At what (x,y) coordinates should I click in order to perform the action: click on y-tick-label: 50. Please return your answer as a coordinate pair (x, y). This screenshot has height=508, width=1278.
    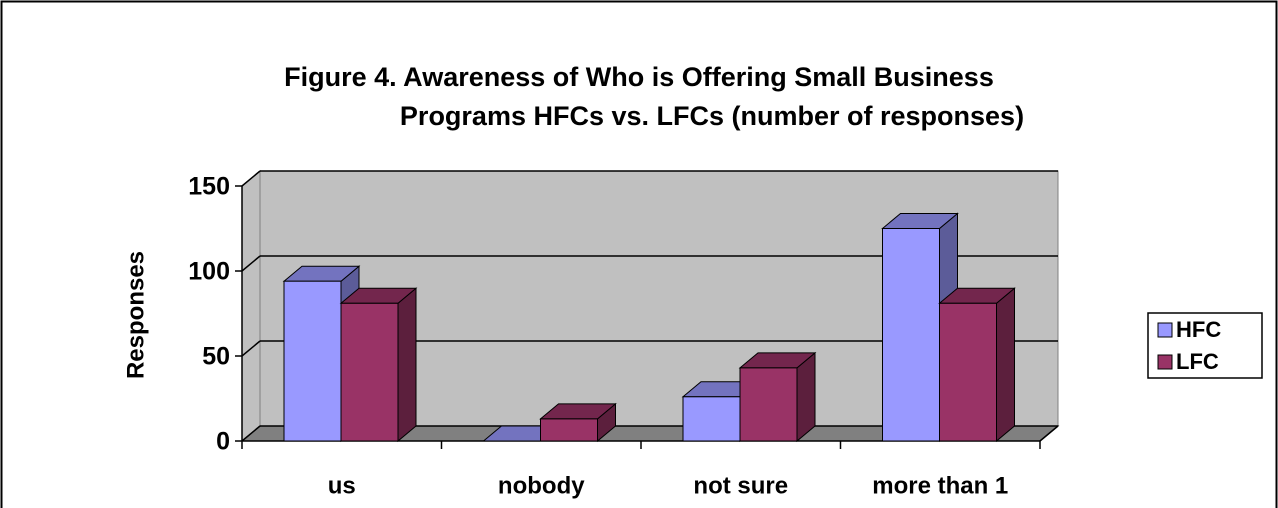
    Looking at the image, I should click on (216, 357).